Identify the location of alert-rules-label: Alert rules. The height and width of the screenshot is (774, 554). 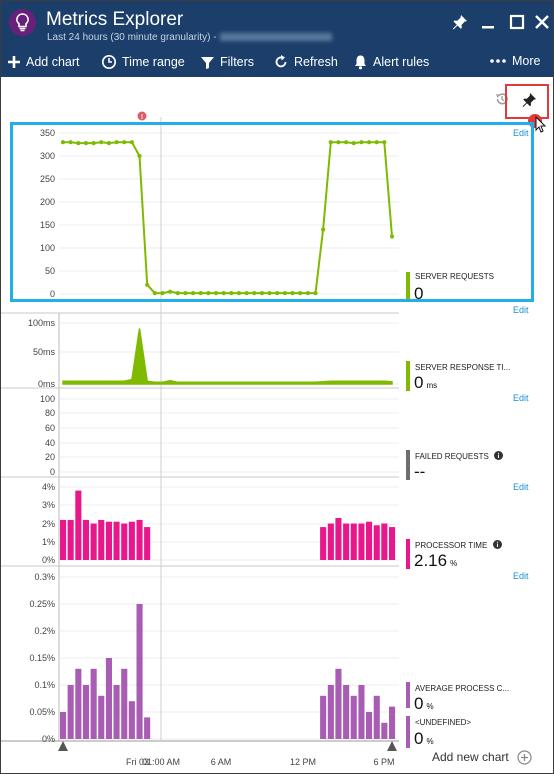
(401, 62).